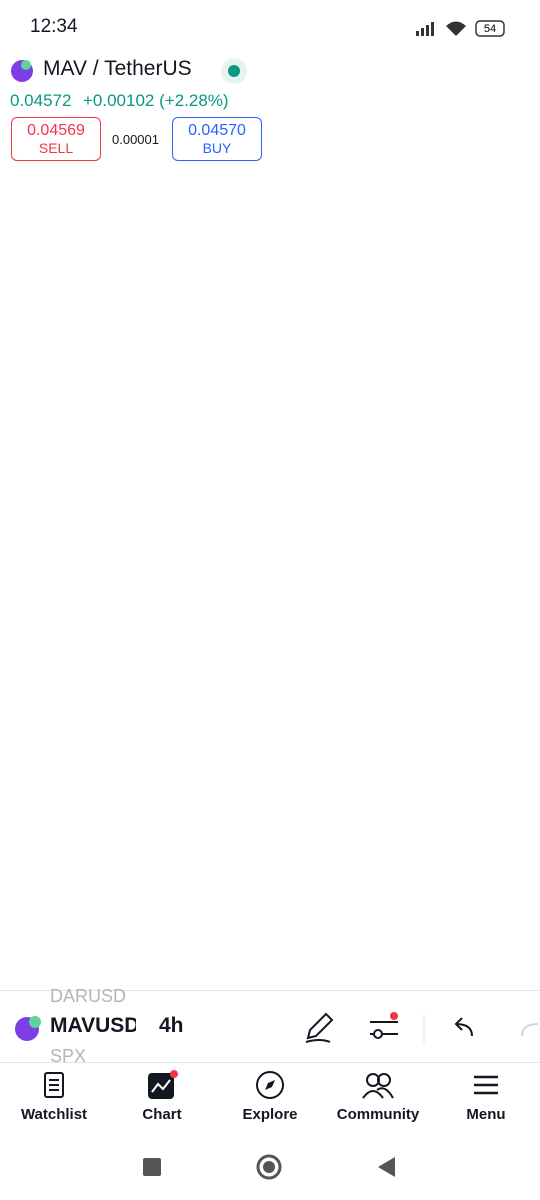 The height and width of the screenshot is (1200, 540). I want to click on nav-label: Explore, so click(270, 1114).